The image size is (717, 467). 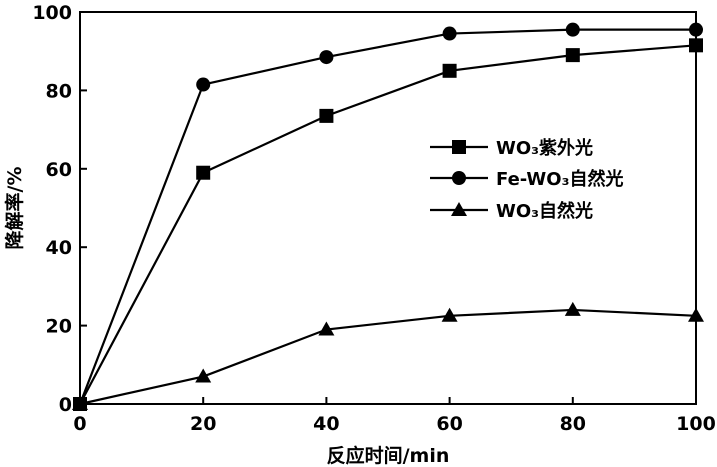 What do you see at coordinates (449, 424) in the screenshot?
I see `x-tick-label: 60` at bounding box center [449, 424].